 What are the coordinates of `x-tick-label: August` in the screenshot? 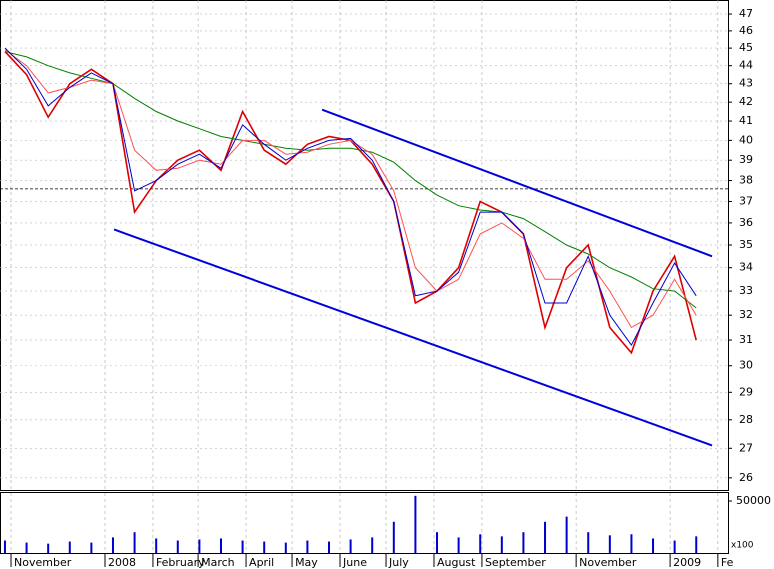 It's located at (456, 562).